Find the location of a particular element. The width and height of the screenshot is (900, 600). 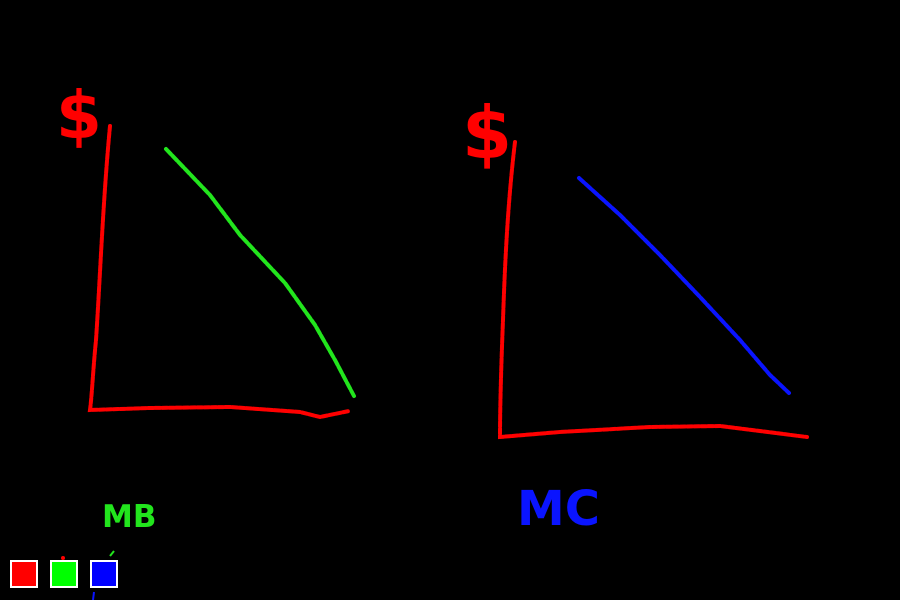

stray-blue-mark is located at coordinates (93, 595).